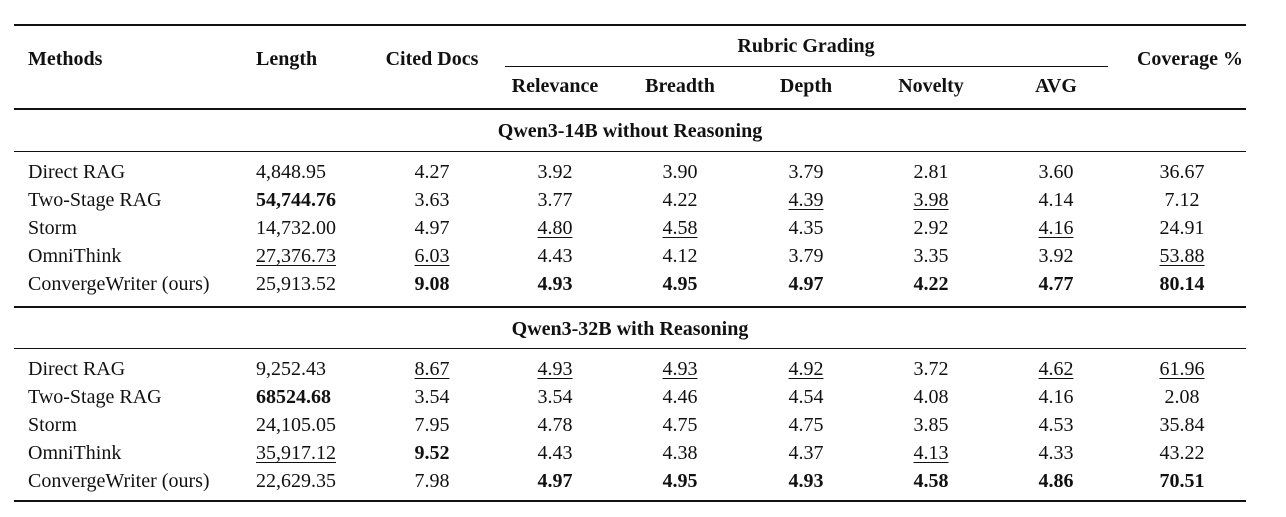 The image size is (1286, 517). Describe the element at coordinates (1056, 453) in the screenshot. I see `table-cell: 4.33` at that location.